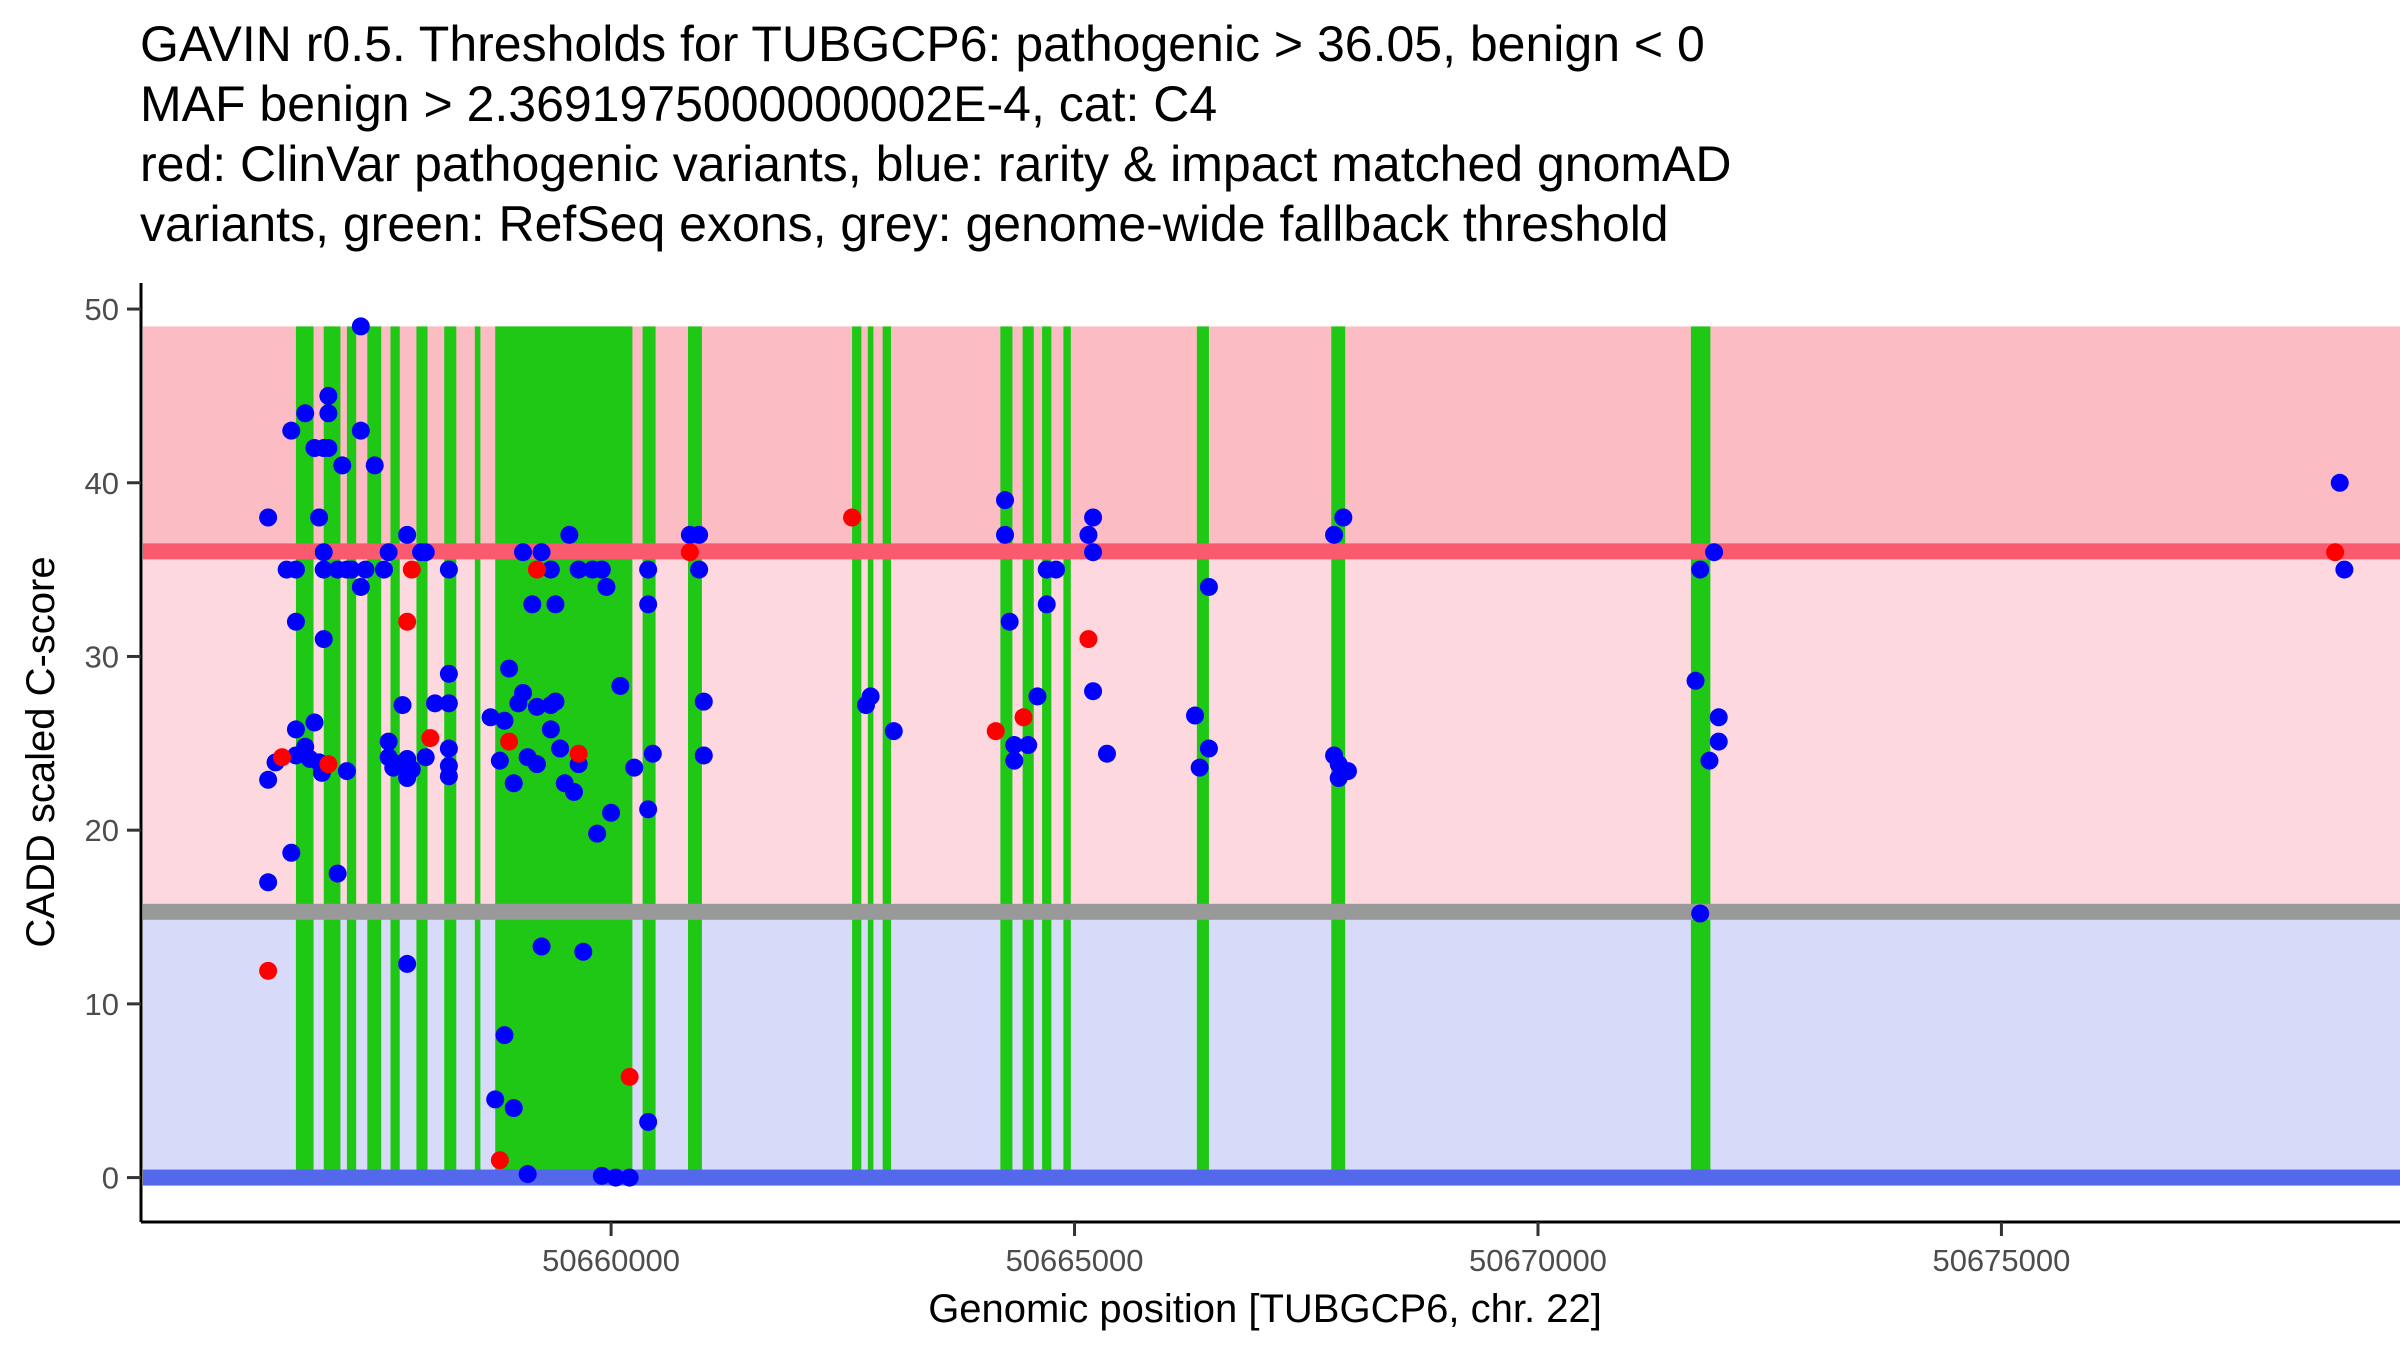 The image size is (2400, 1350). I want to click on x-tick-label-50660000: 50660000, so click(611, 1260).